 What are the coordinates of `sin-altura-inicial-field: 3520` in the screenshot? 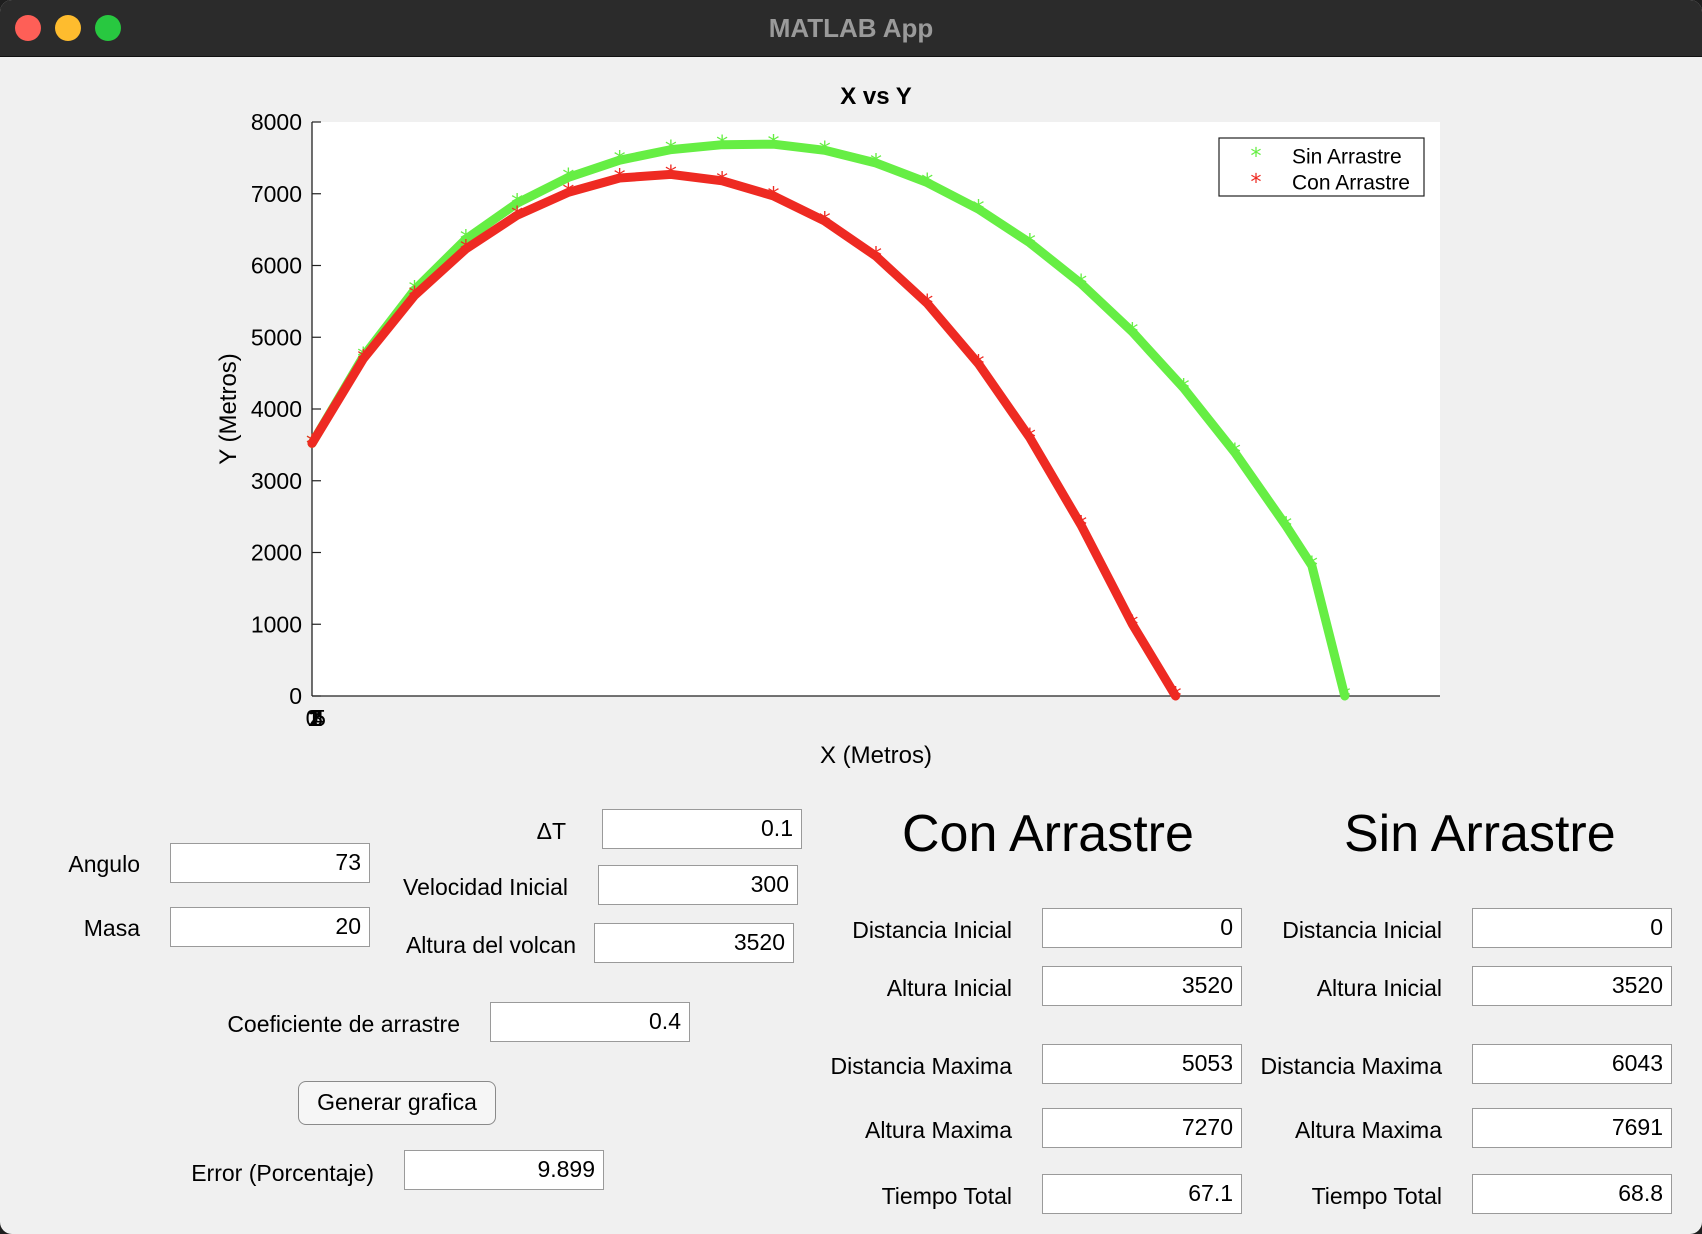 It's located at (1572, 986).